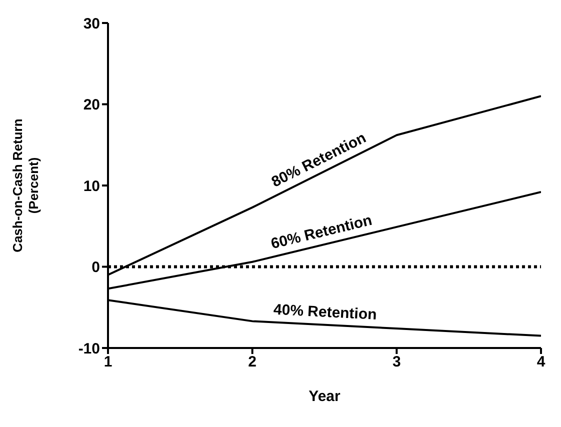  I want to click on y-tick-label: -10, so click(89, 349).